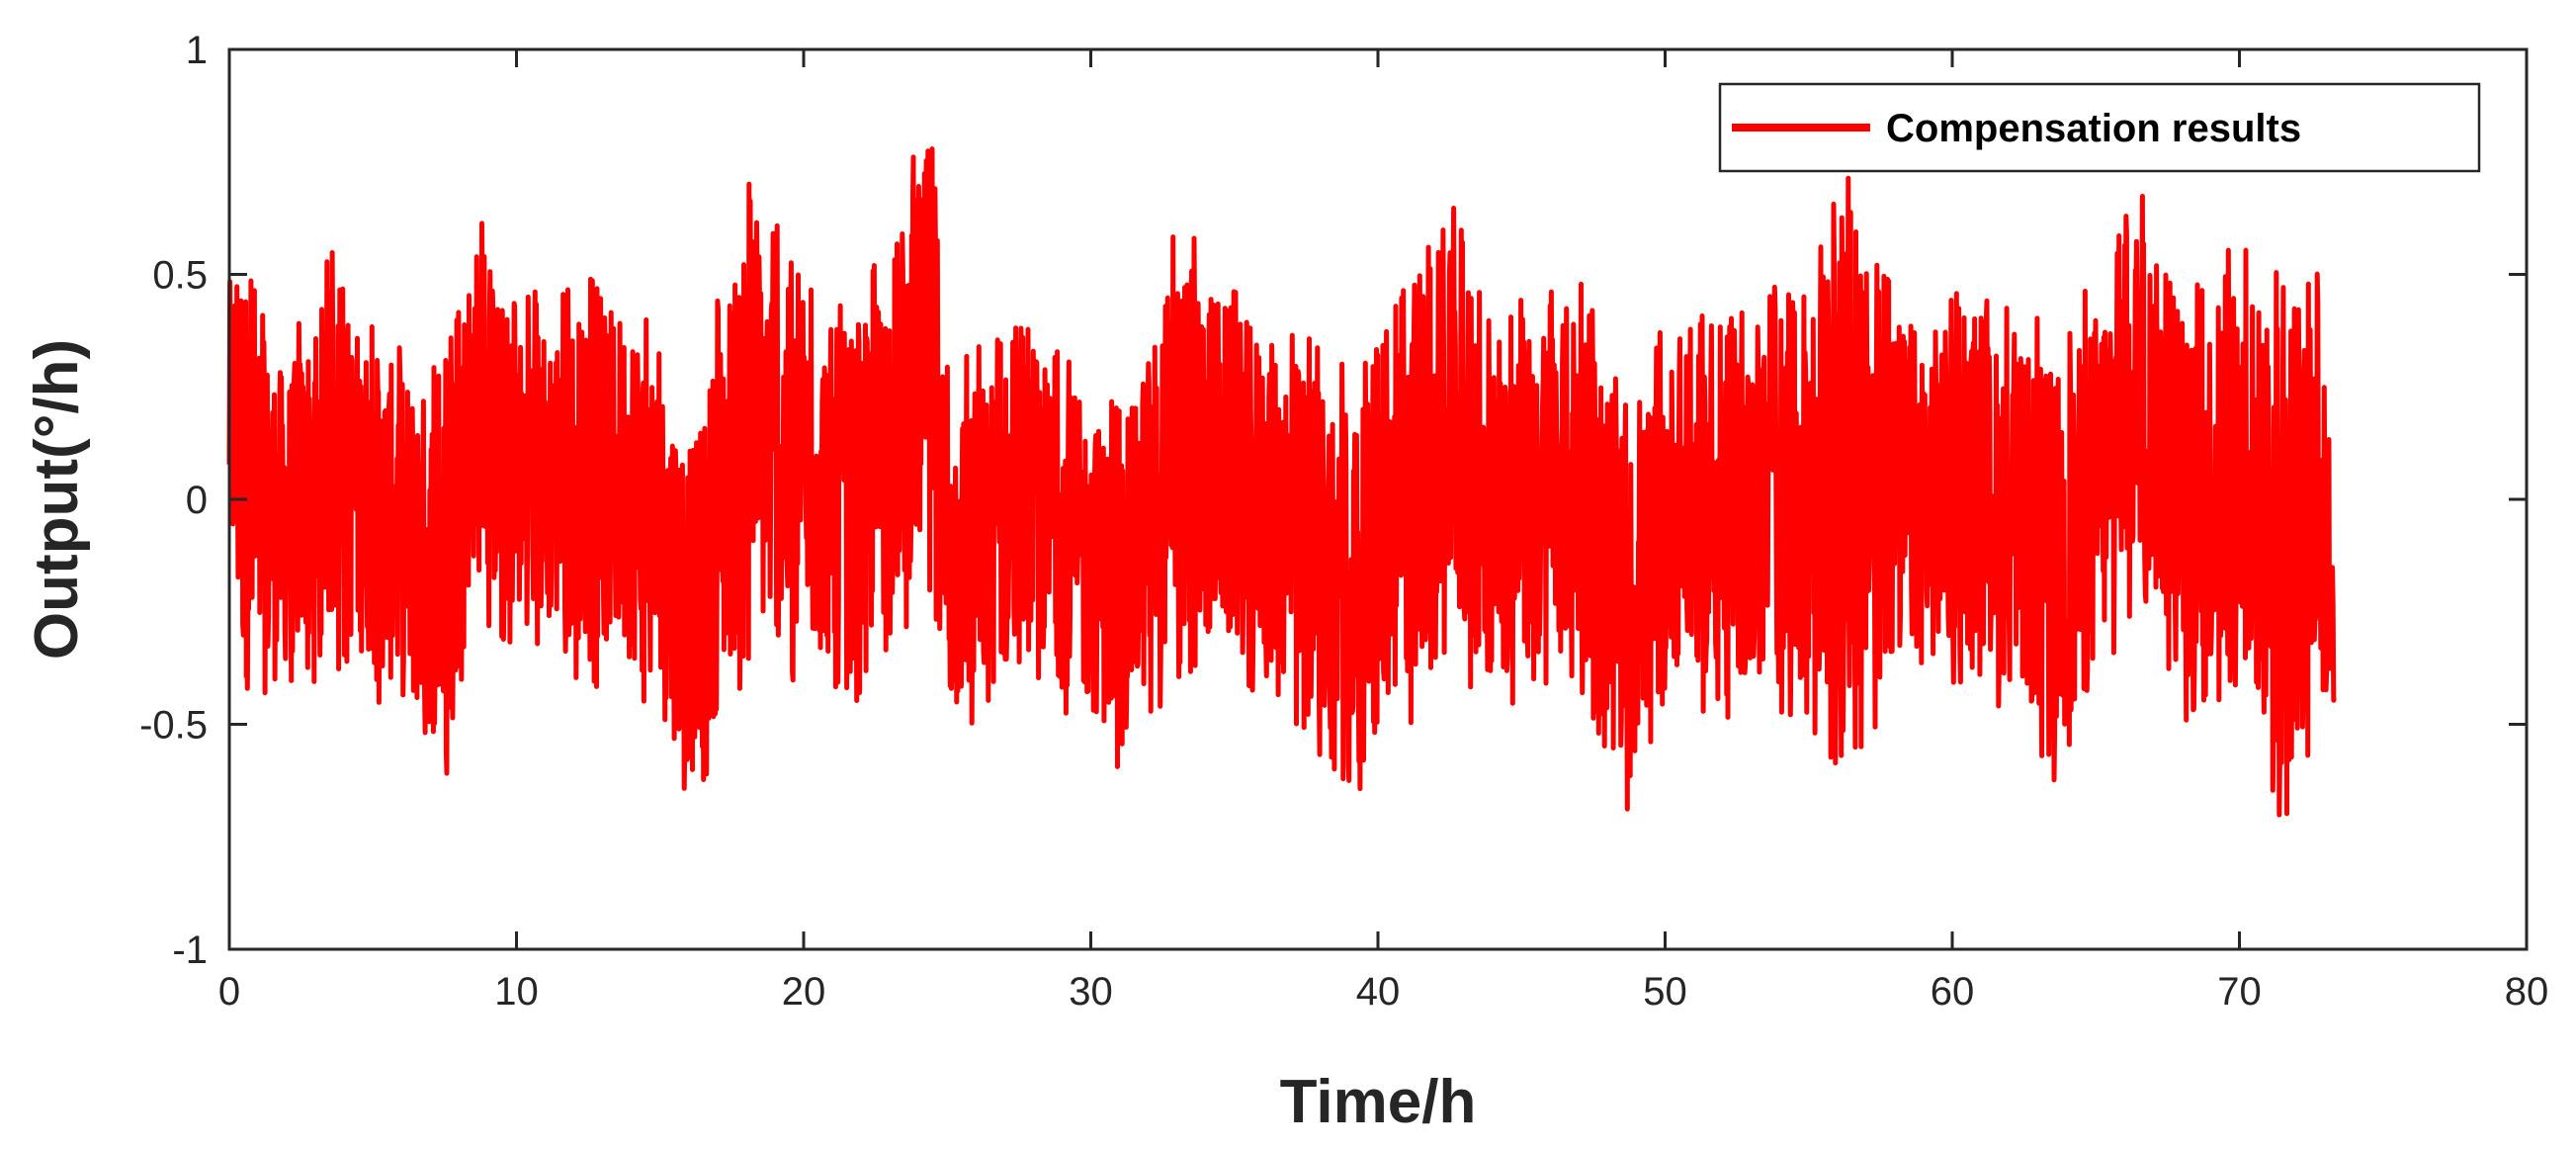 The height and width of the screenshot is (1149, 2576). I want to click on x-tick-label: 60, so click(1953, 992).